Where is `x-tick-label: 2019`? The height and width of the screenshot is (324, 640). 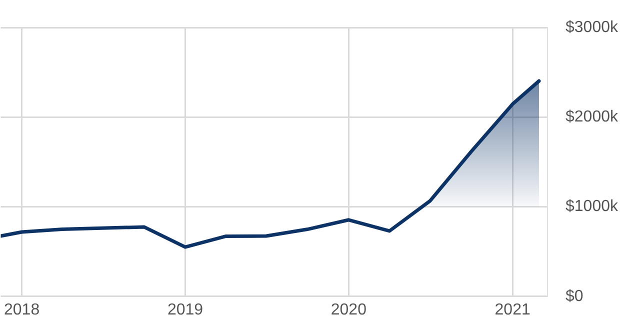 x-tick-label: 2019 is located at coordinates (185, 309).